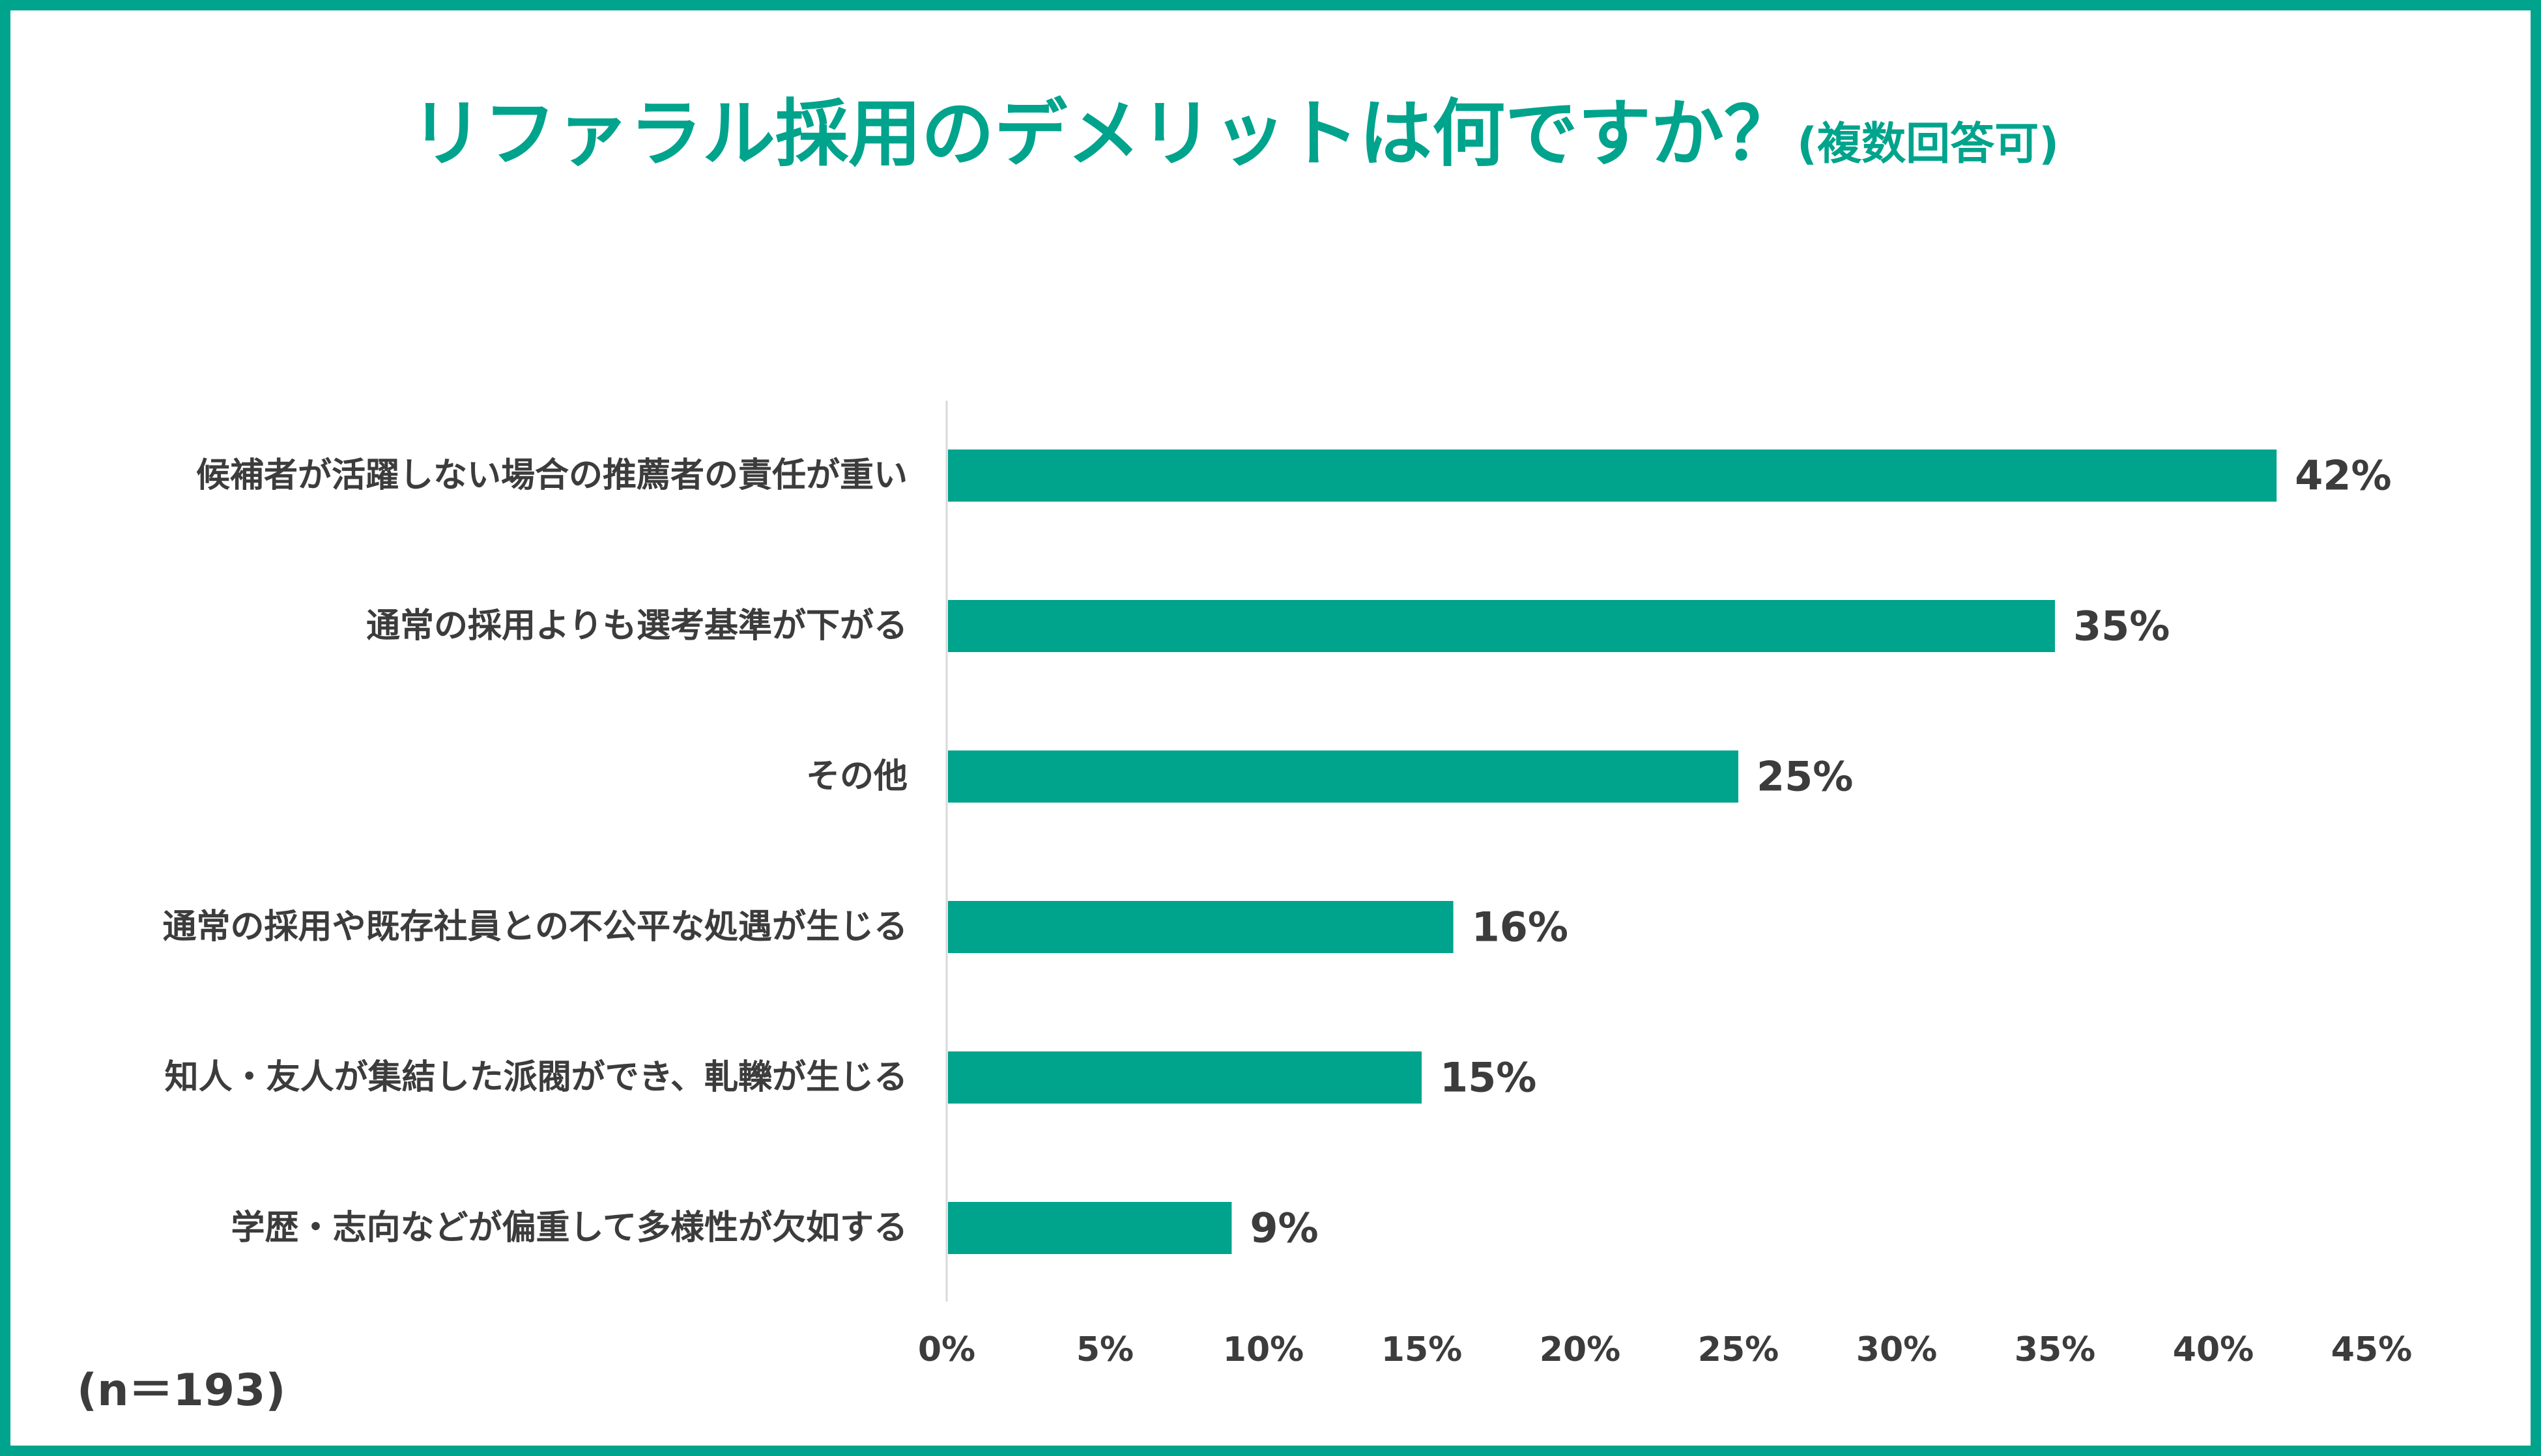 The image size is (2541, 1456). What do you see at coordinates (1896, 1349) in the screenshot?
I see `x-tick-label: 30%` at bounding box center [1896, 1349].